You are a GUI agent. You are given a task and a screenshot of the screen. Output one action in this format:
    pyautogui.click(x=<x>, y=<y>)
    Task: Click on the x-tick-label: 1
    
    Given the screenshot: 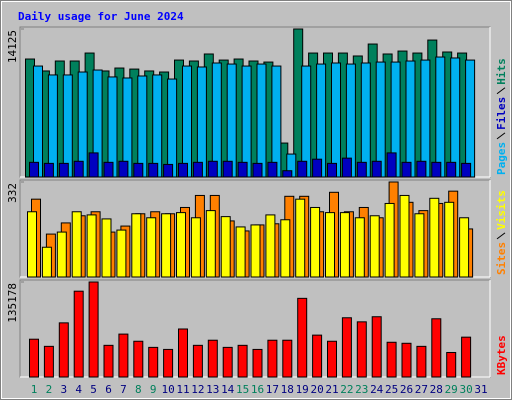 What is the action you would take?
    pyautogui.click(x=34, y=389)
    